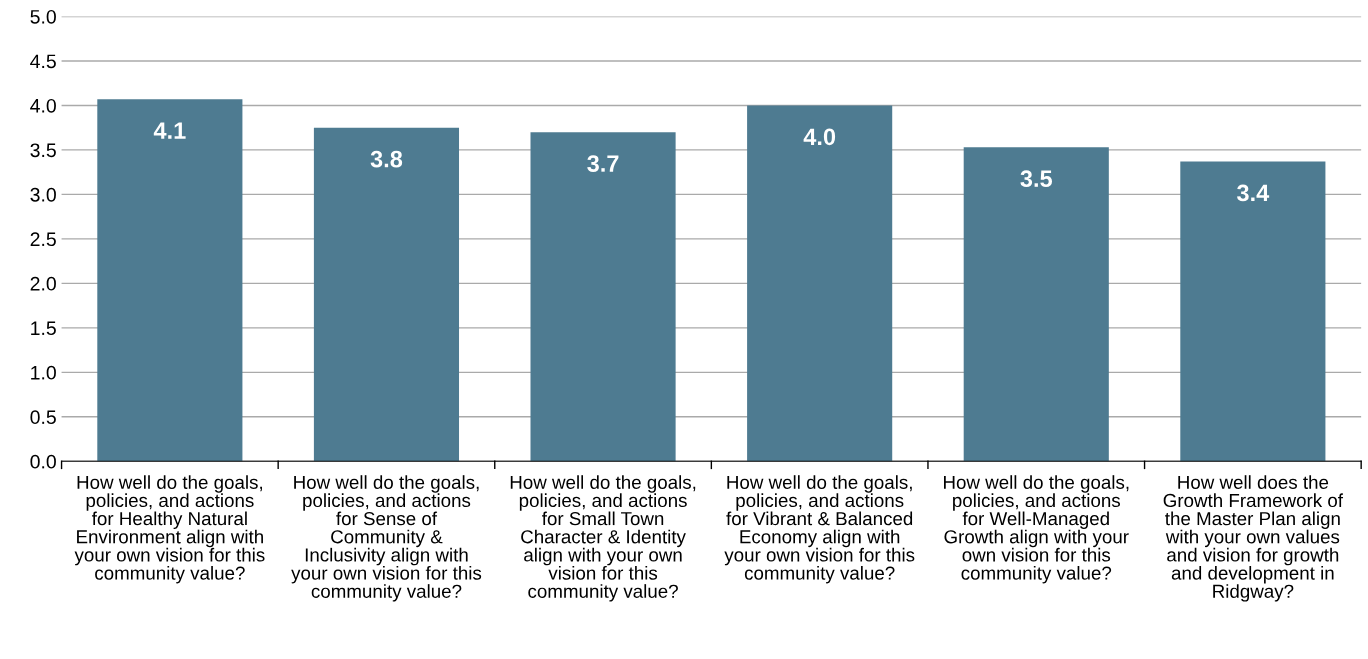 This screenshot has width=1368, height=659. Describe the element at coordinates (1036, 529) in the screenshot. I see `x-tick-label: How well do the goals, policies, and actions for Well-Managed Growth align with your own vision for this community value?` at that location.